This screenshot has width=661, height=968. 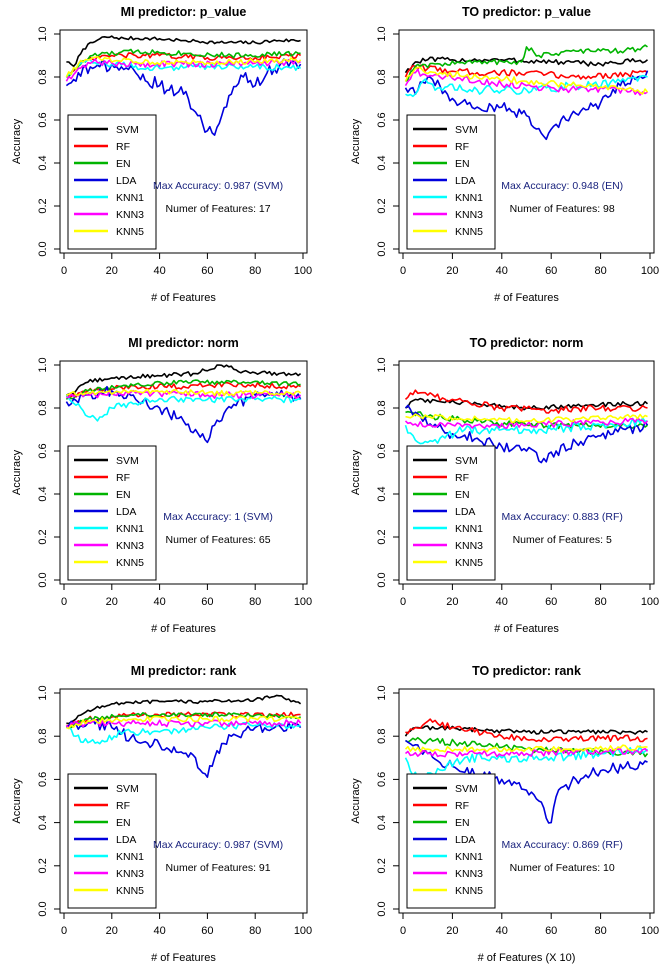 I want to click on annotation-number-of-features: Numer of Features: 5, so click(x=562, y=540).